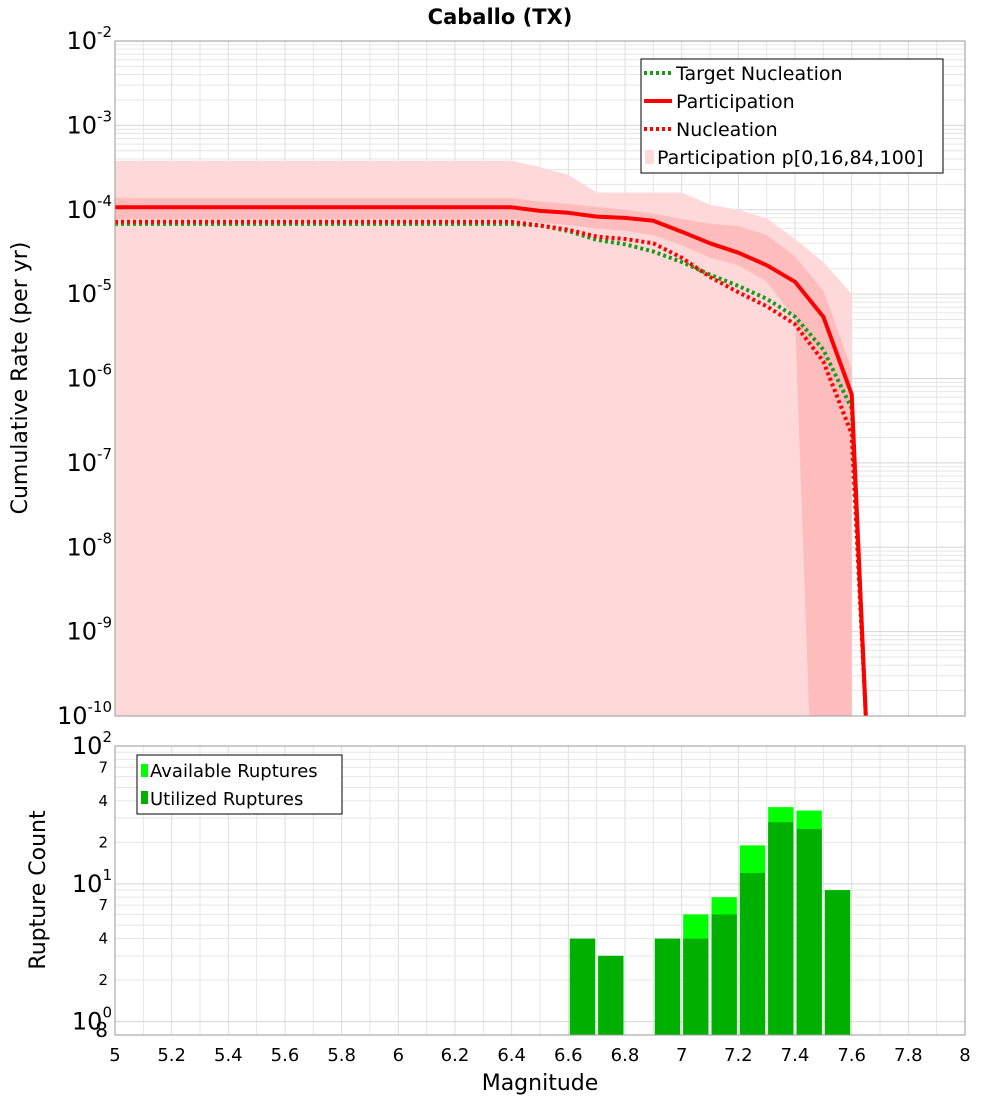 This screenshot has width=1000, height=1100. Describe the element at coordinates (104, 370) in the screenshot. I see `tick-exponent: -6` at that location.